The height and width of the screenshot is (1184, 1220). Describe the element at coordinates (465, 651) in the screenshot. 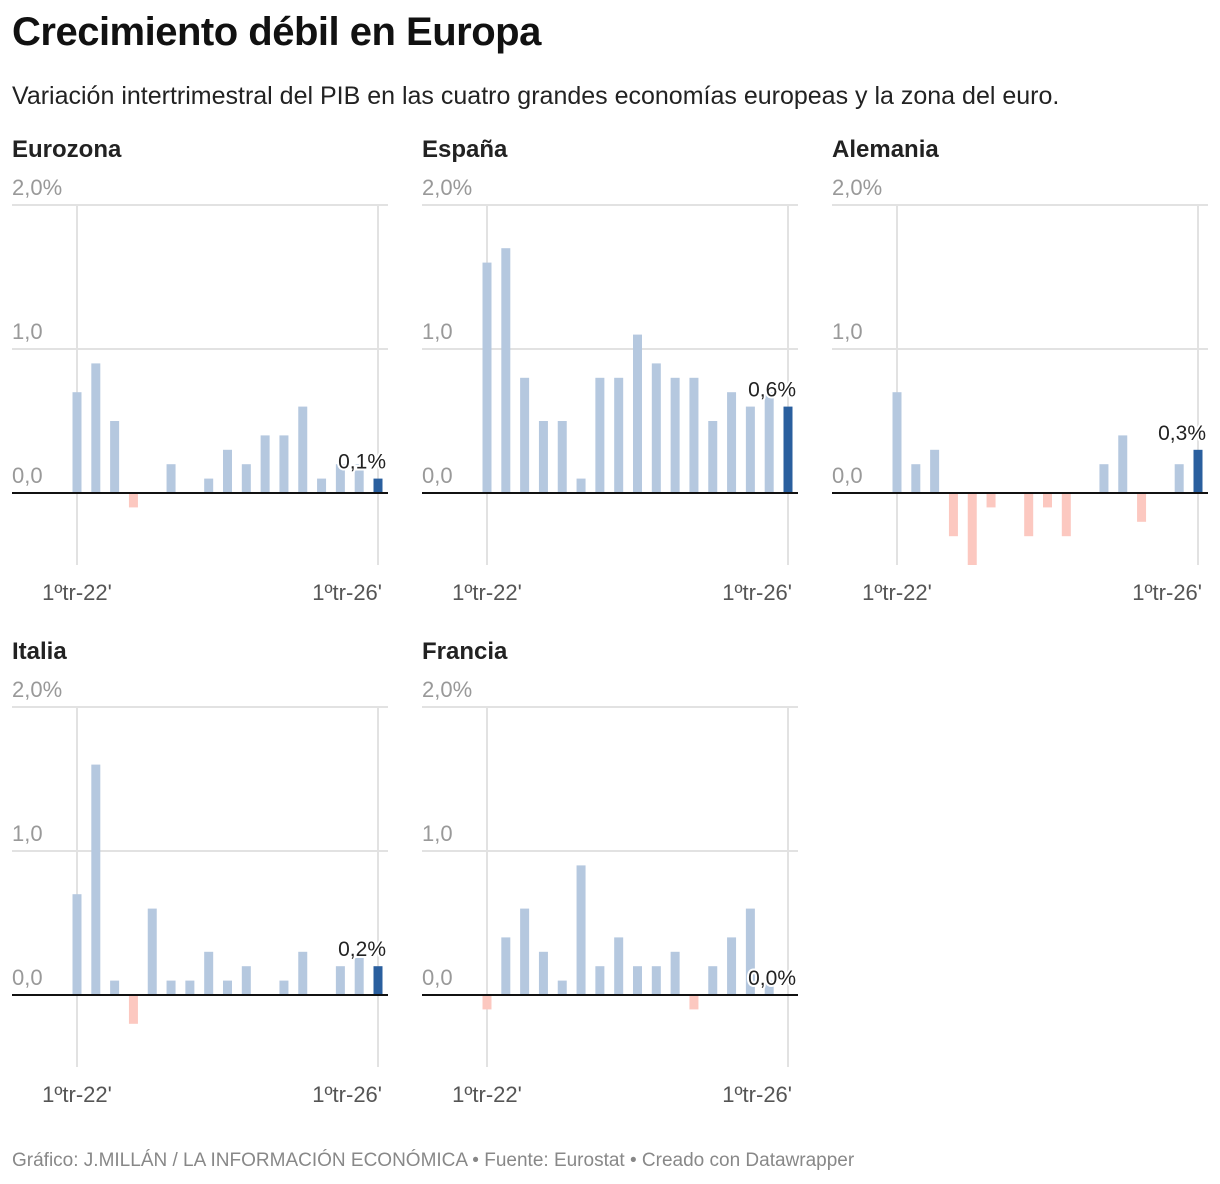

I see `panel-title: Francia` at that location.